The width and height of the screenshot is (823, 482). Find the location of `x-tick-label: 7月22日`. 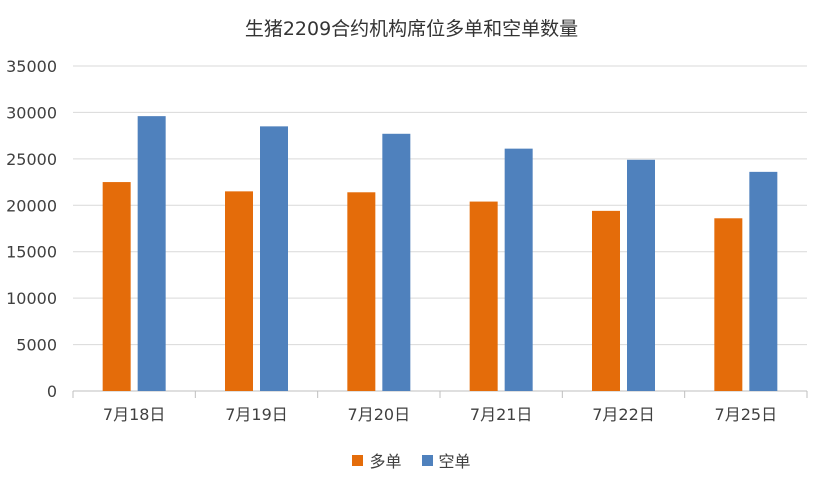

x-tick-label: 7月22日 is located at coordinates (623, 414).